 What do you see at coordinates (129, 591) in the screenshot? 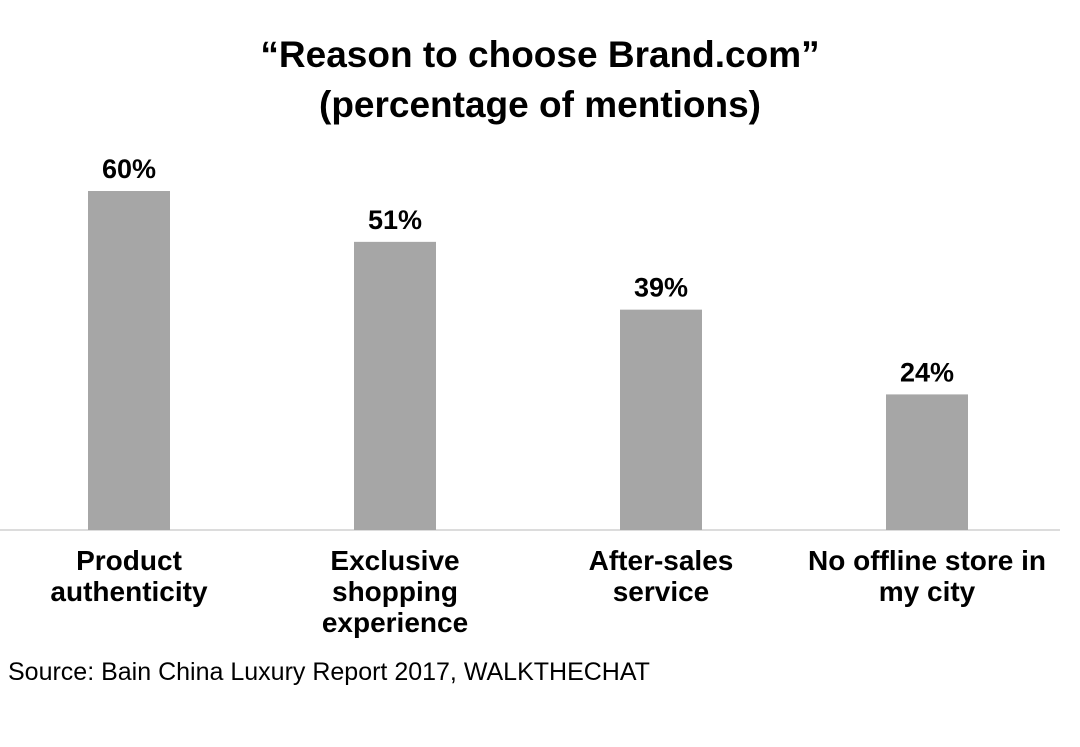
I see `category-label-line: authenticity` at bounding box center [129, 591].